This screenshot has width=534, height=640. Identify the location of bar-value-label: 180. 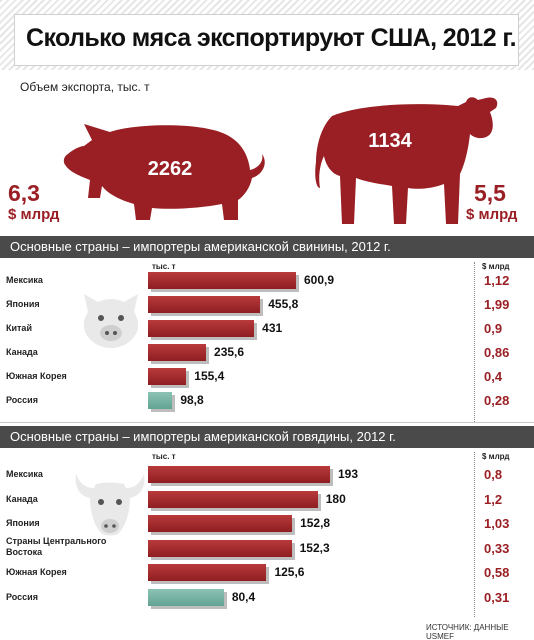
(335, 498).